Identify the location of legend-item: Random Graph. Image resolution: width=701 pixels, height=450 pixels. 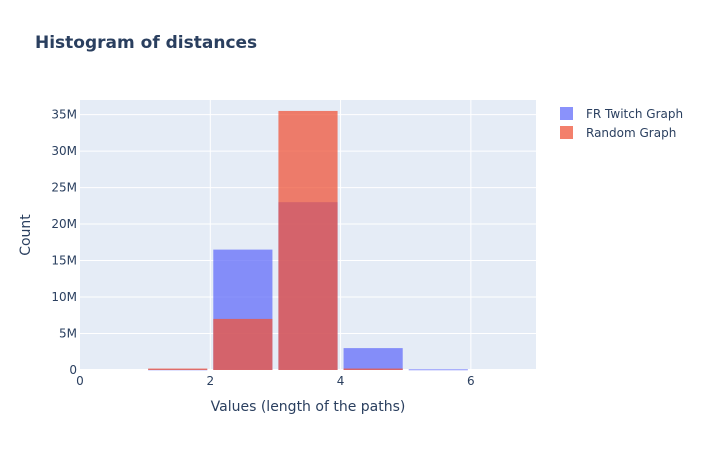
(618, 133).